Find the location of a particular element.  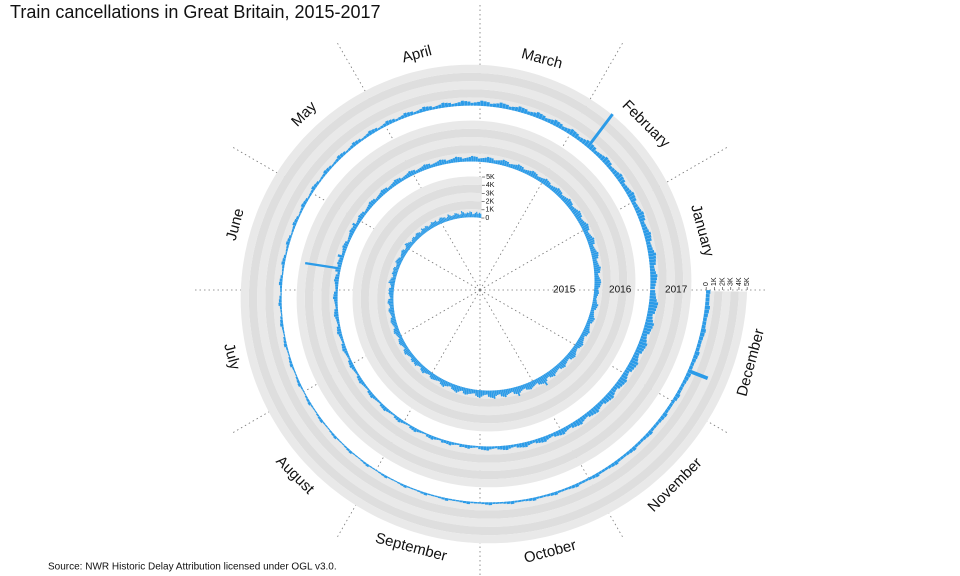

month-label: June is located at coordinates (235, 225).